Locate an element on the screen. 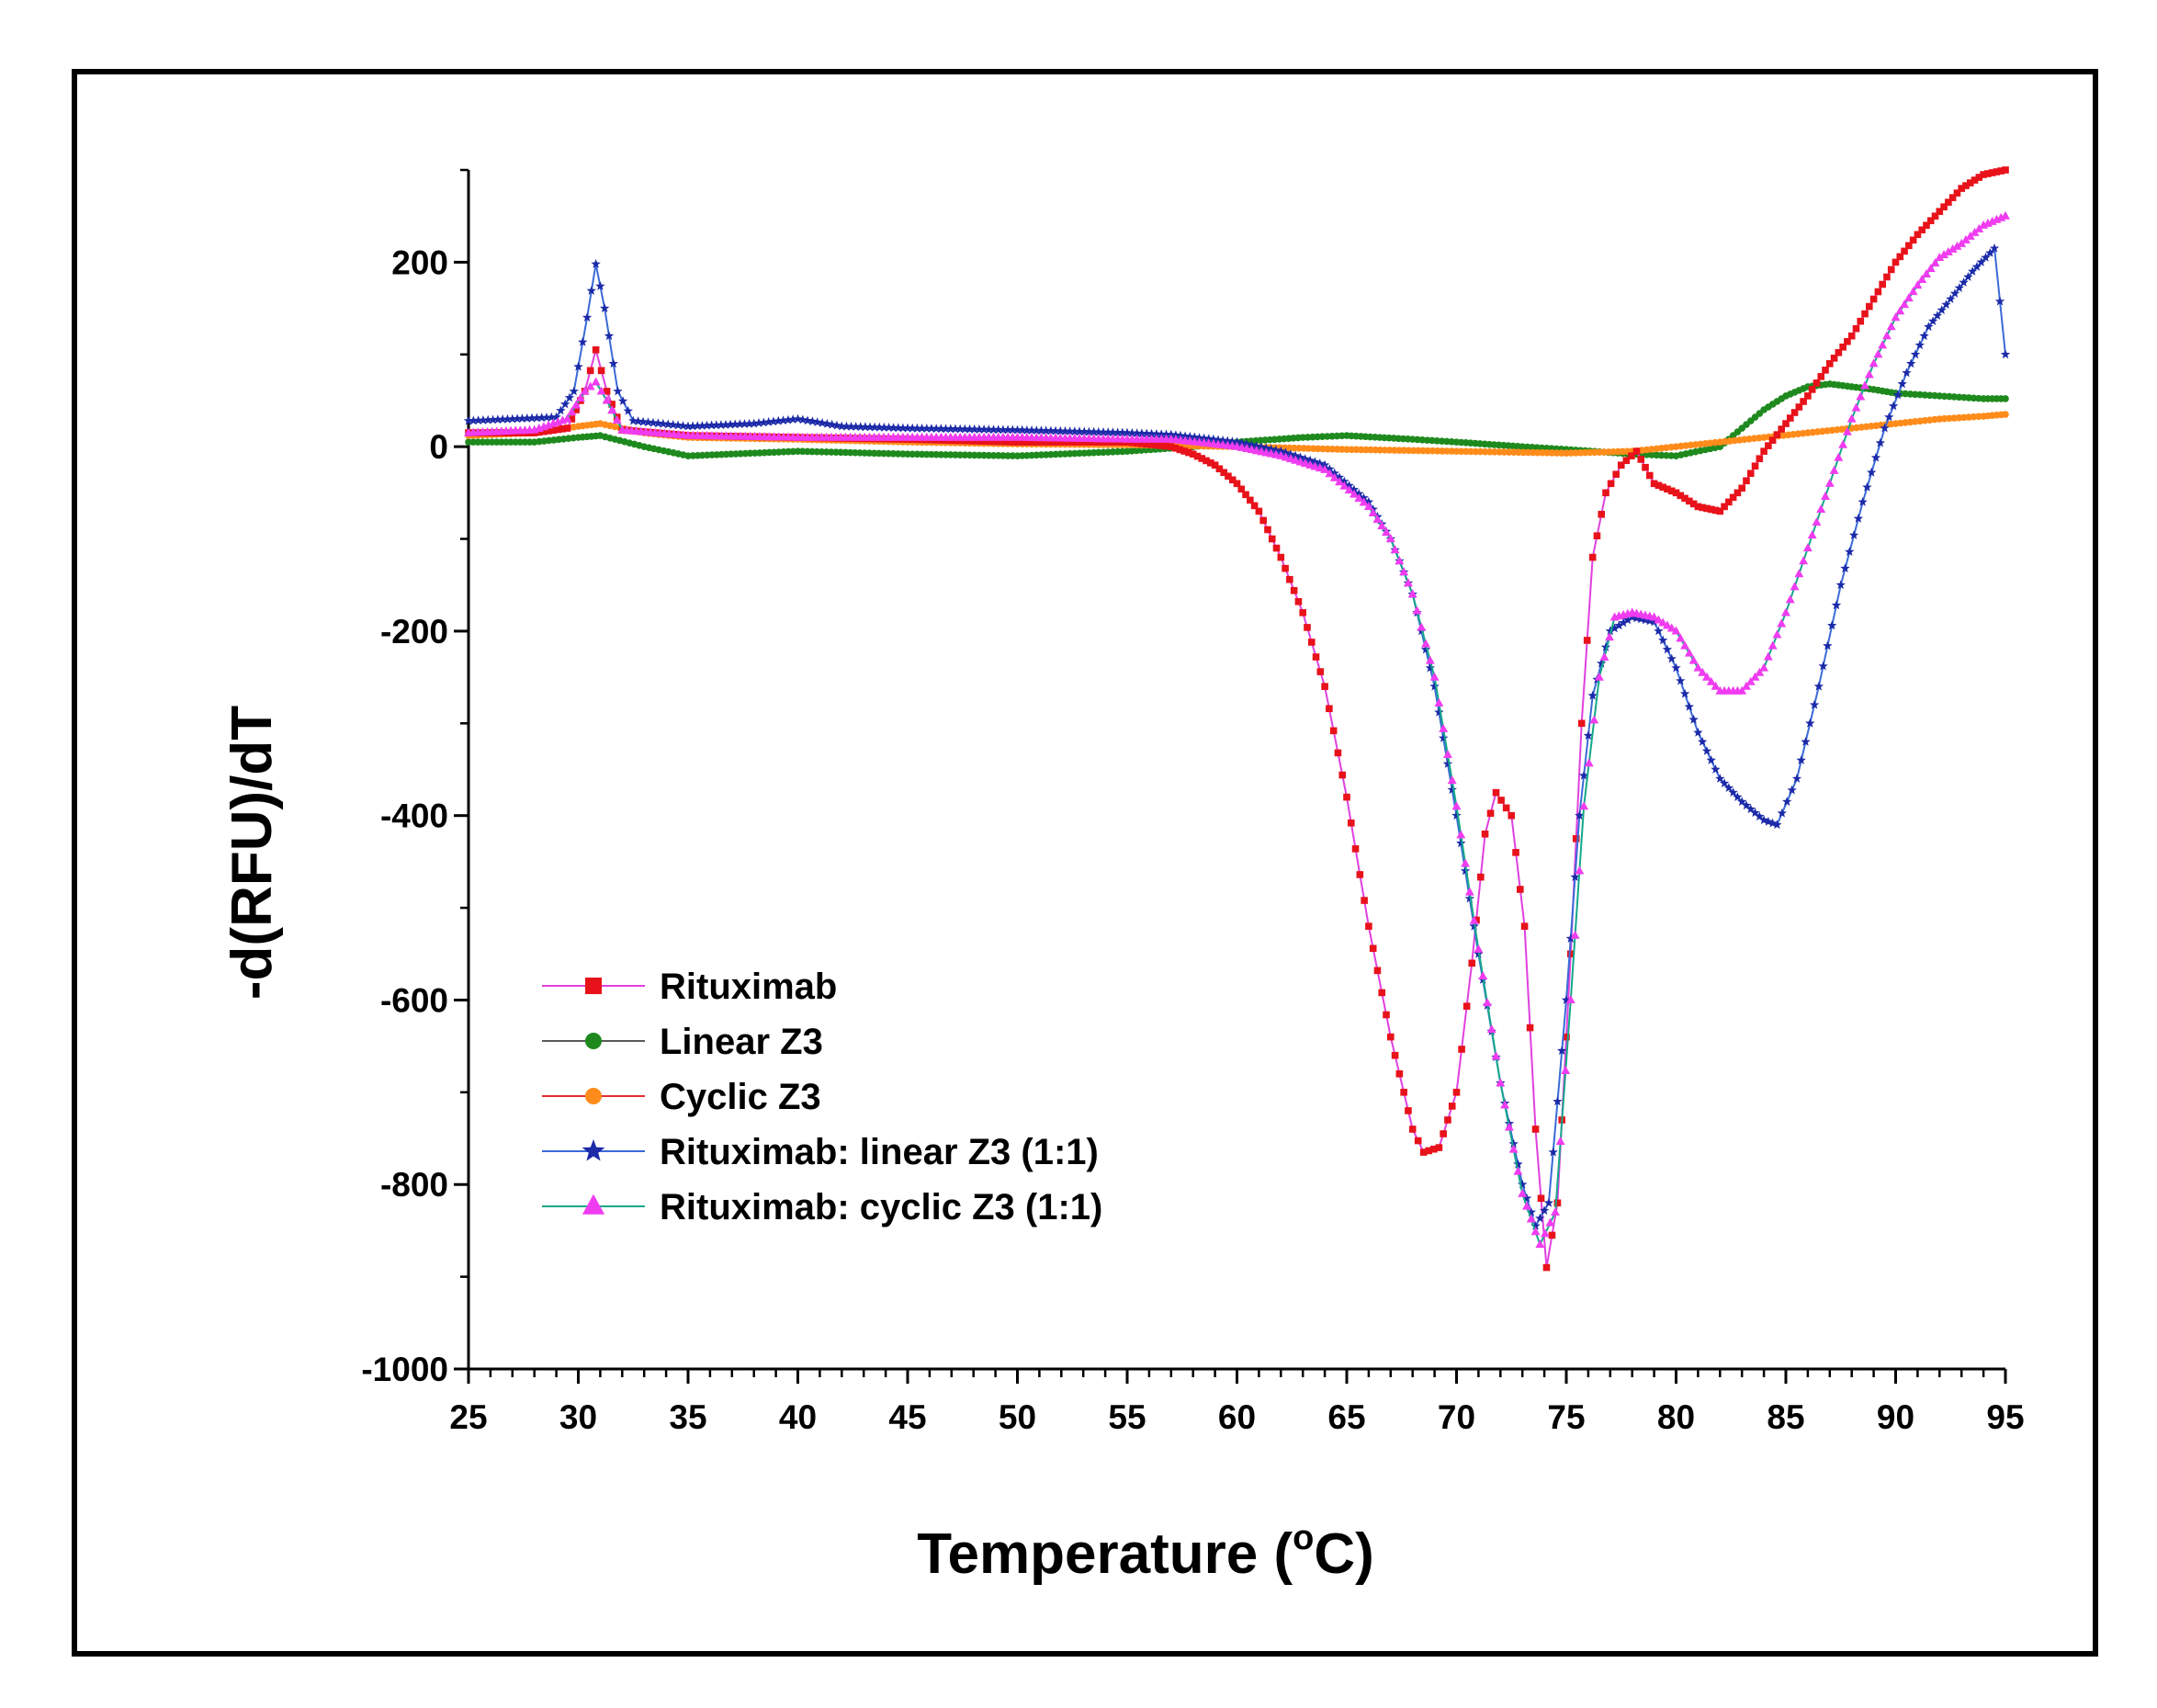  x-tick-label: 35 is located at coordinates (687, 1417).